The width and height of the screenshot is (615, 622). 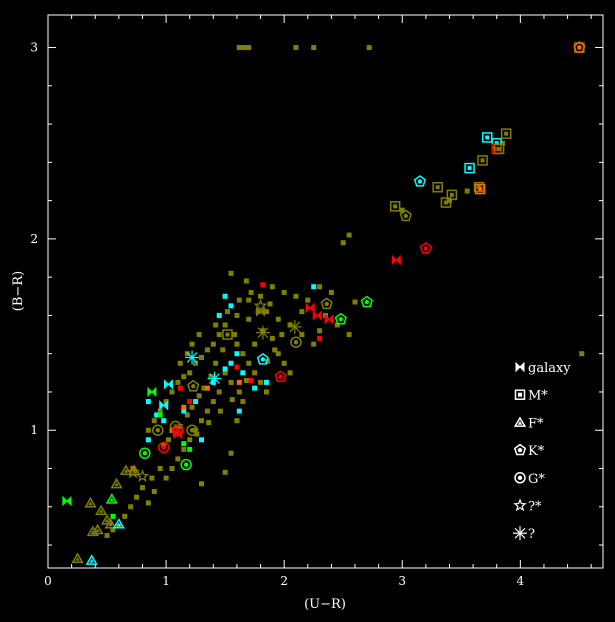 I want to click on legend-item: M*, so click(x=531, y=396).